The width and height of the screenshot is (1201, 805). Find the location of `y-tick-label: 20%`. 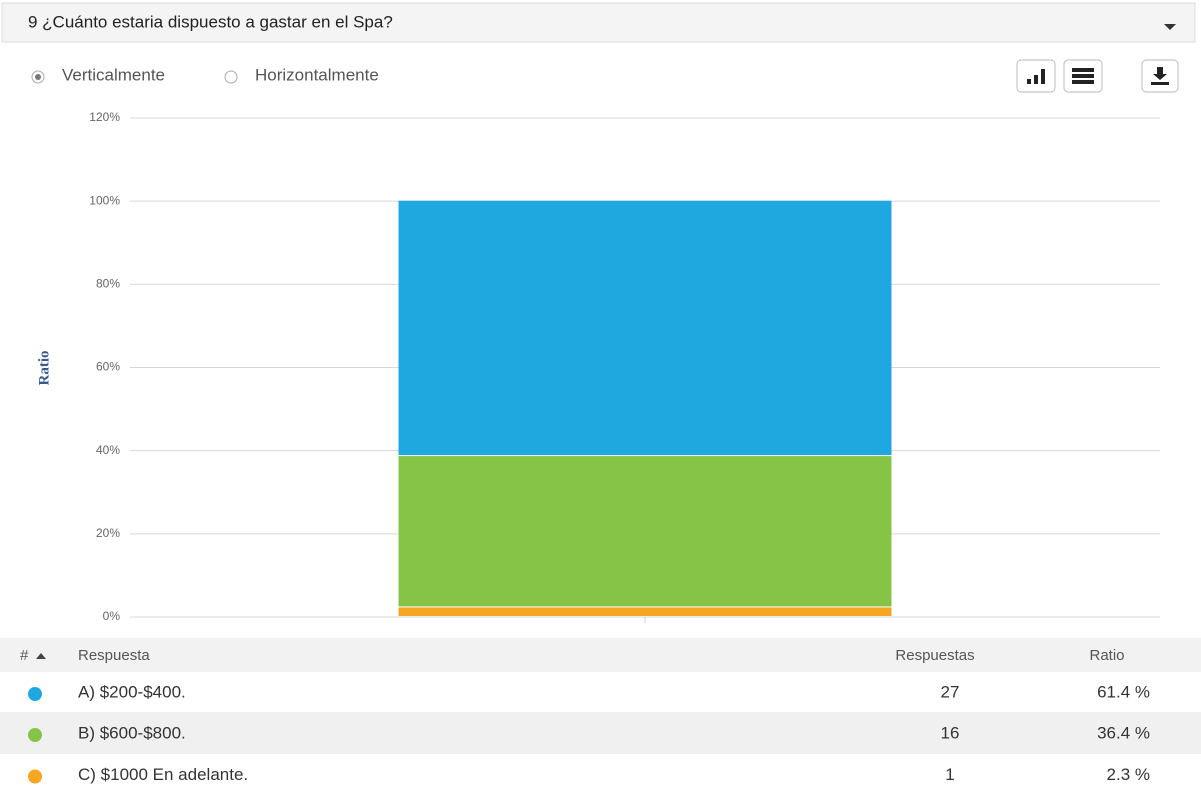

y-tick-label: 20% is located at coordinates (108, 533).